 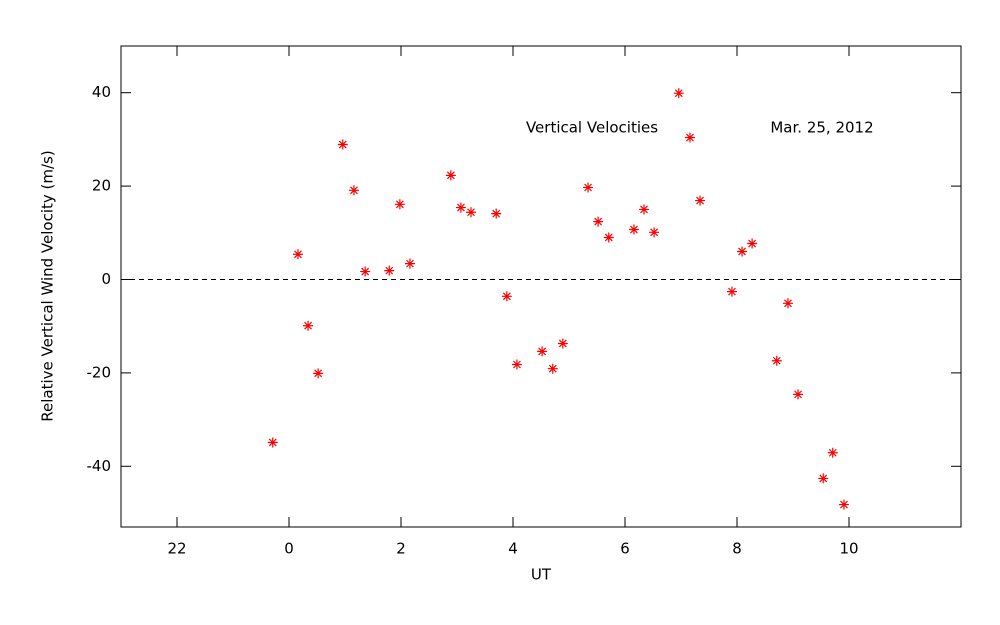 I want to click on y-tick-label: -20, so click(x=99, y=372).